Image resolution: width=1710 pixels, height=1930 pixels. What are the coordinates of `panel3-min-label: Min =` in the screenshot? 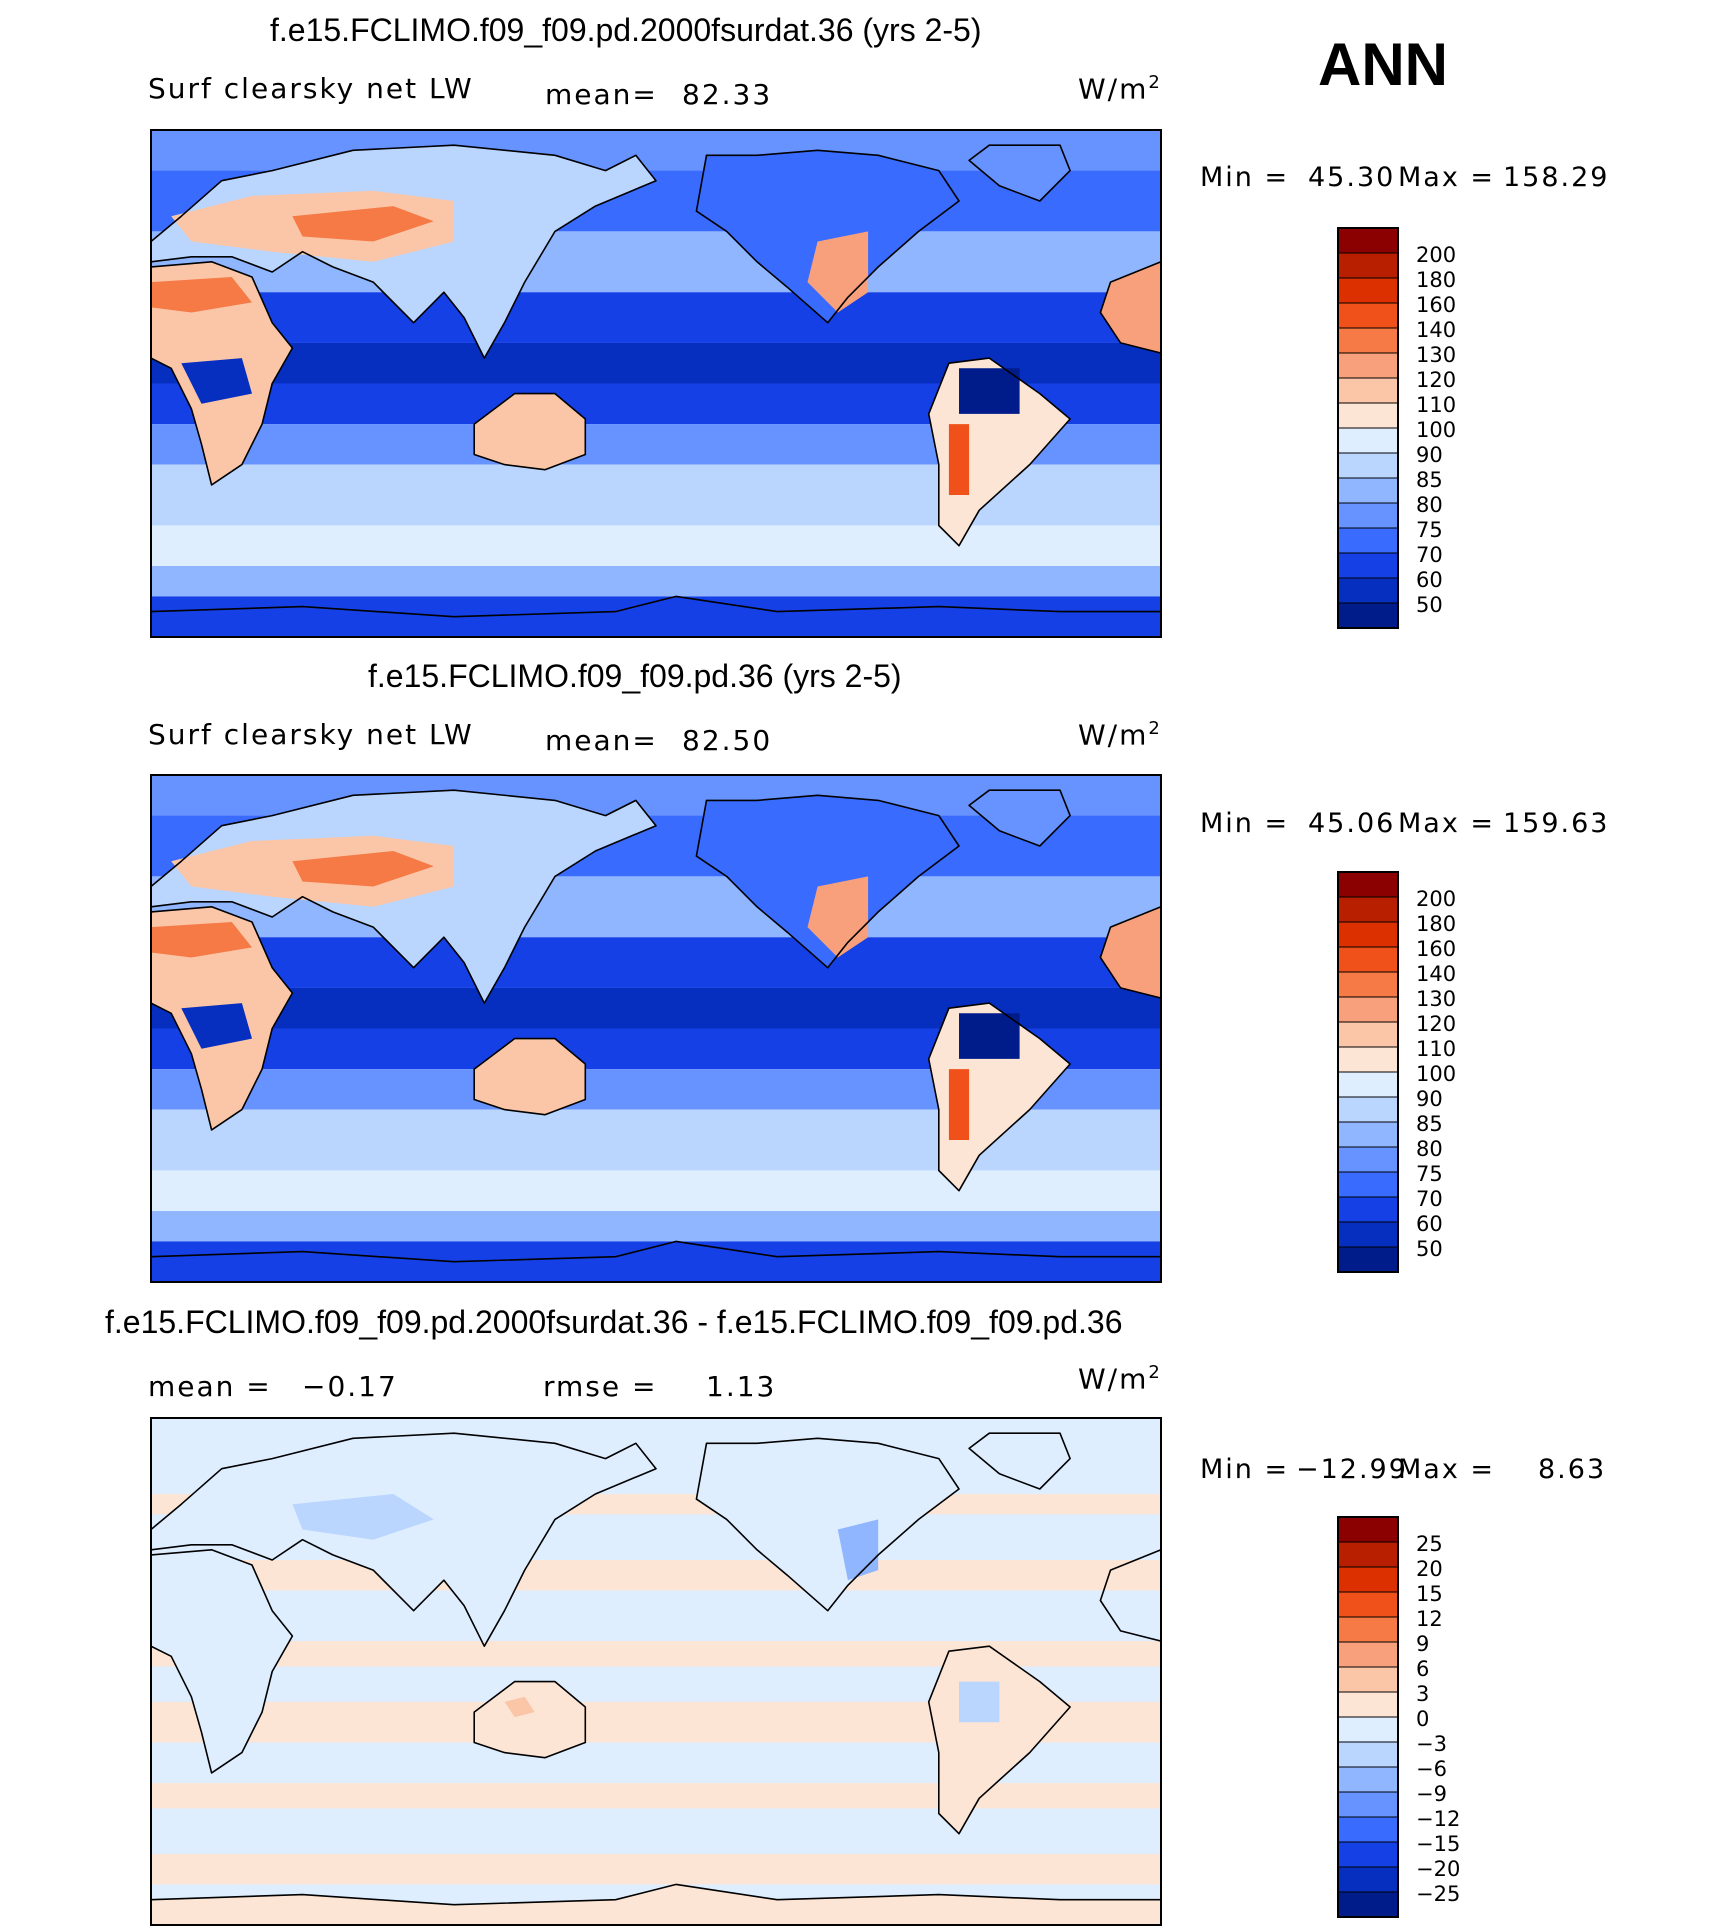 It's located at (1245, 1469).